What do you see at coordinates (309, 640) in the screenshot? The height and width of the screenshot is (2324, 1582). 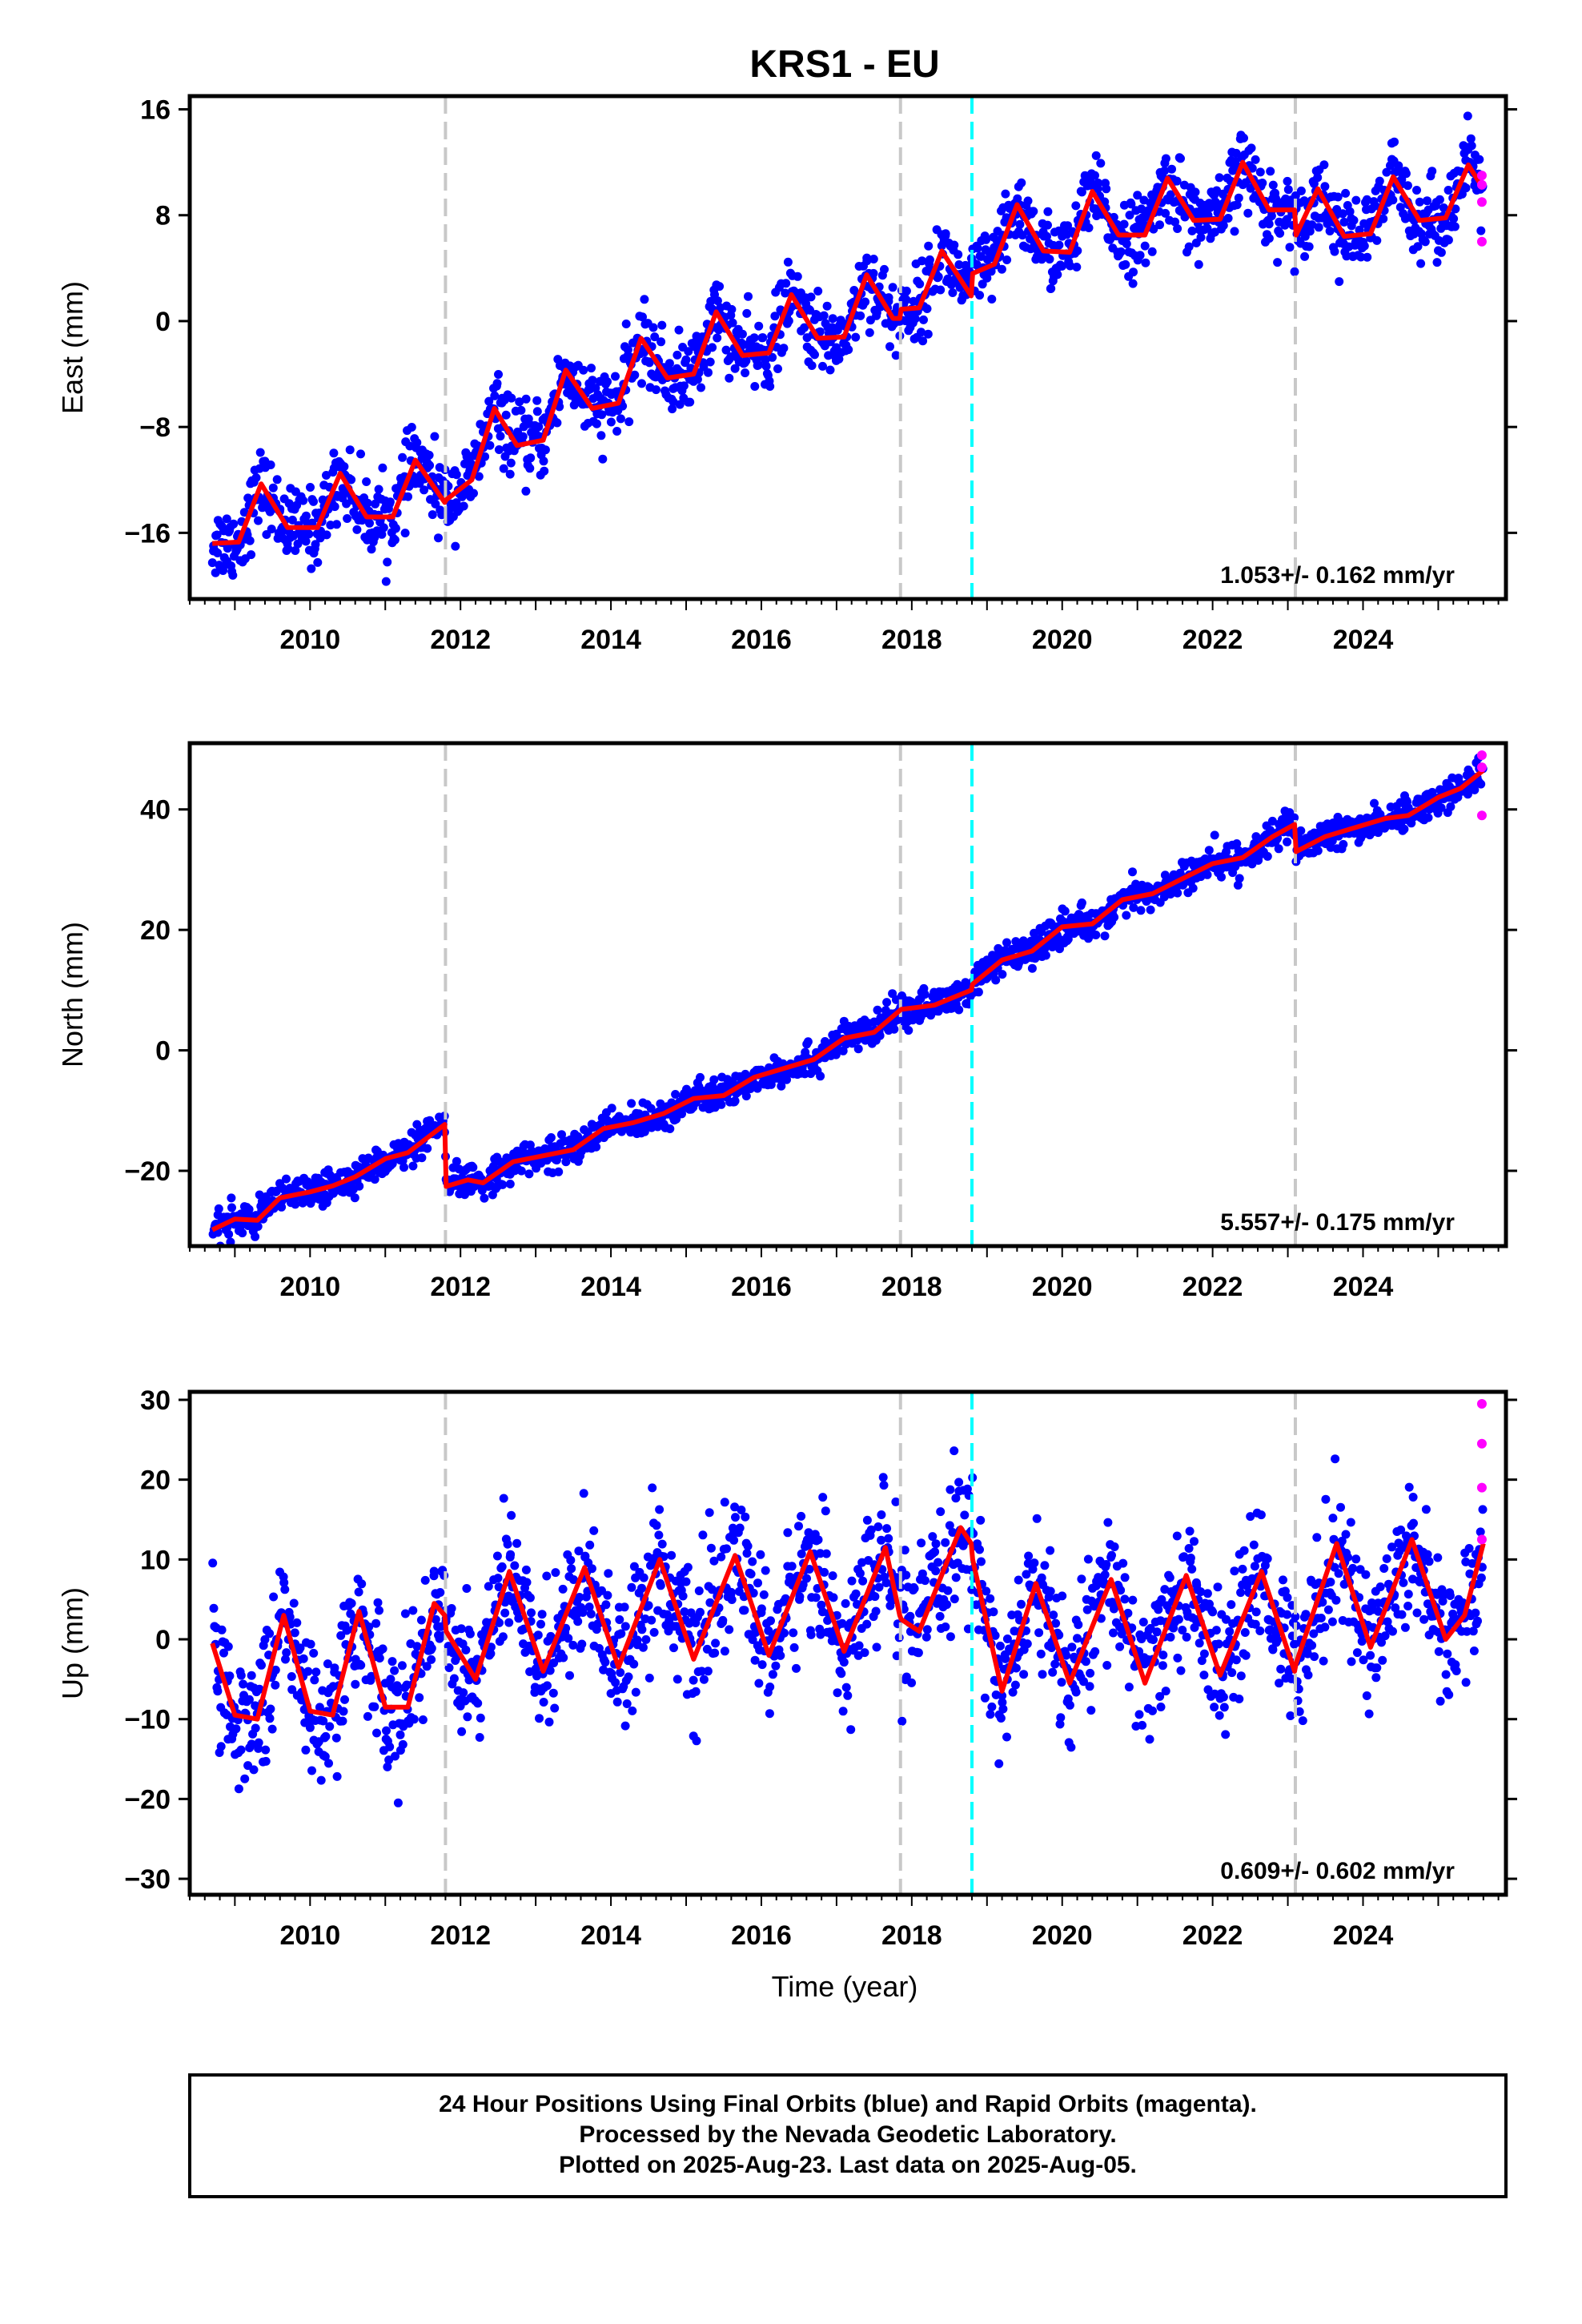 I see `x-tick-label: 2010` at bounding box center [309, 640].